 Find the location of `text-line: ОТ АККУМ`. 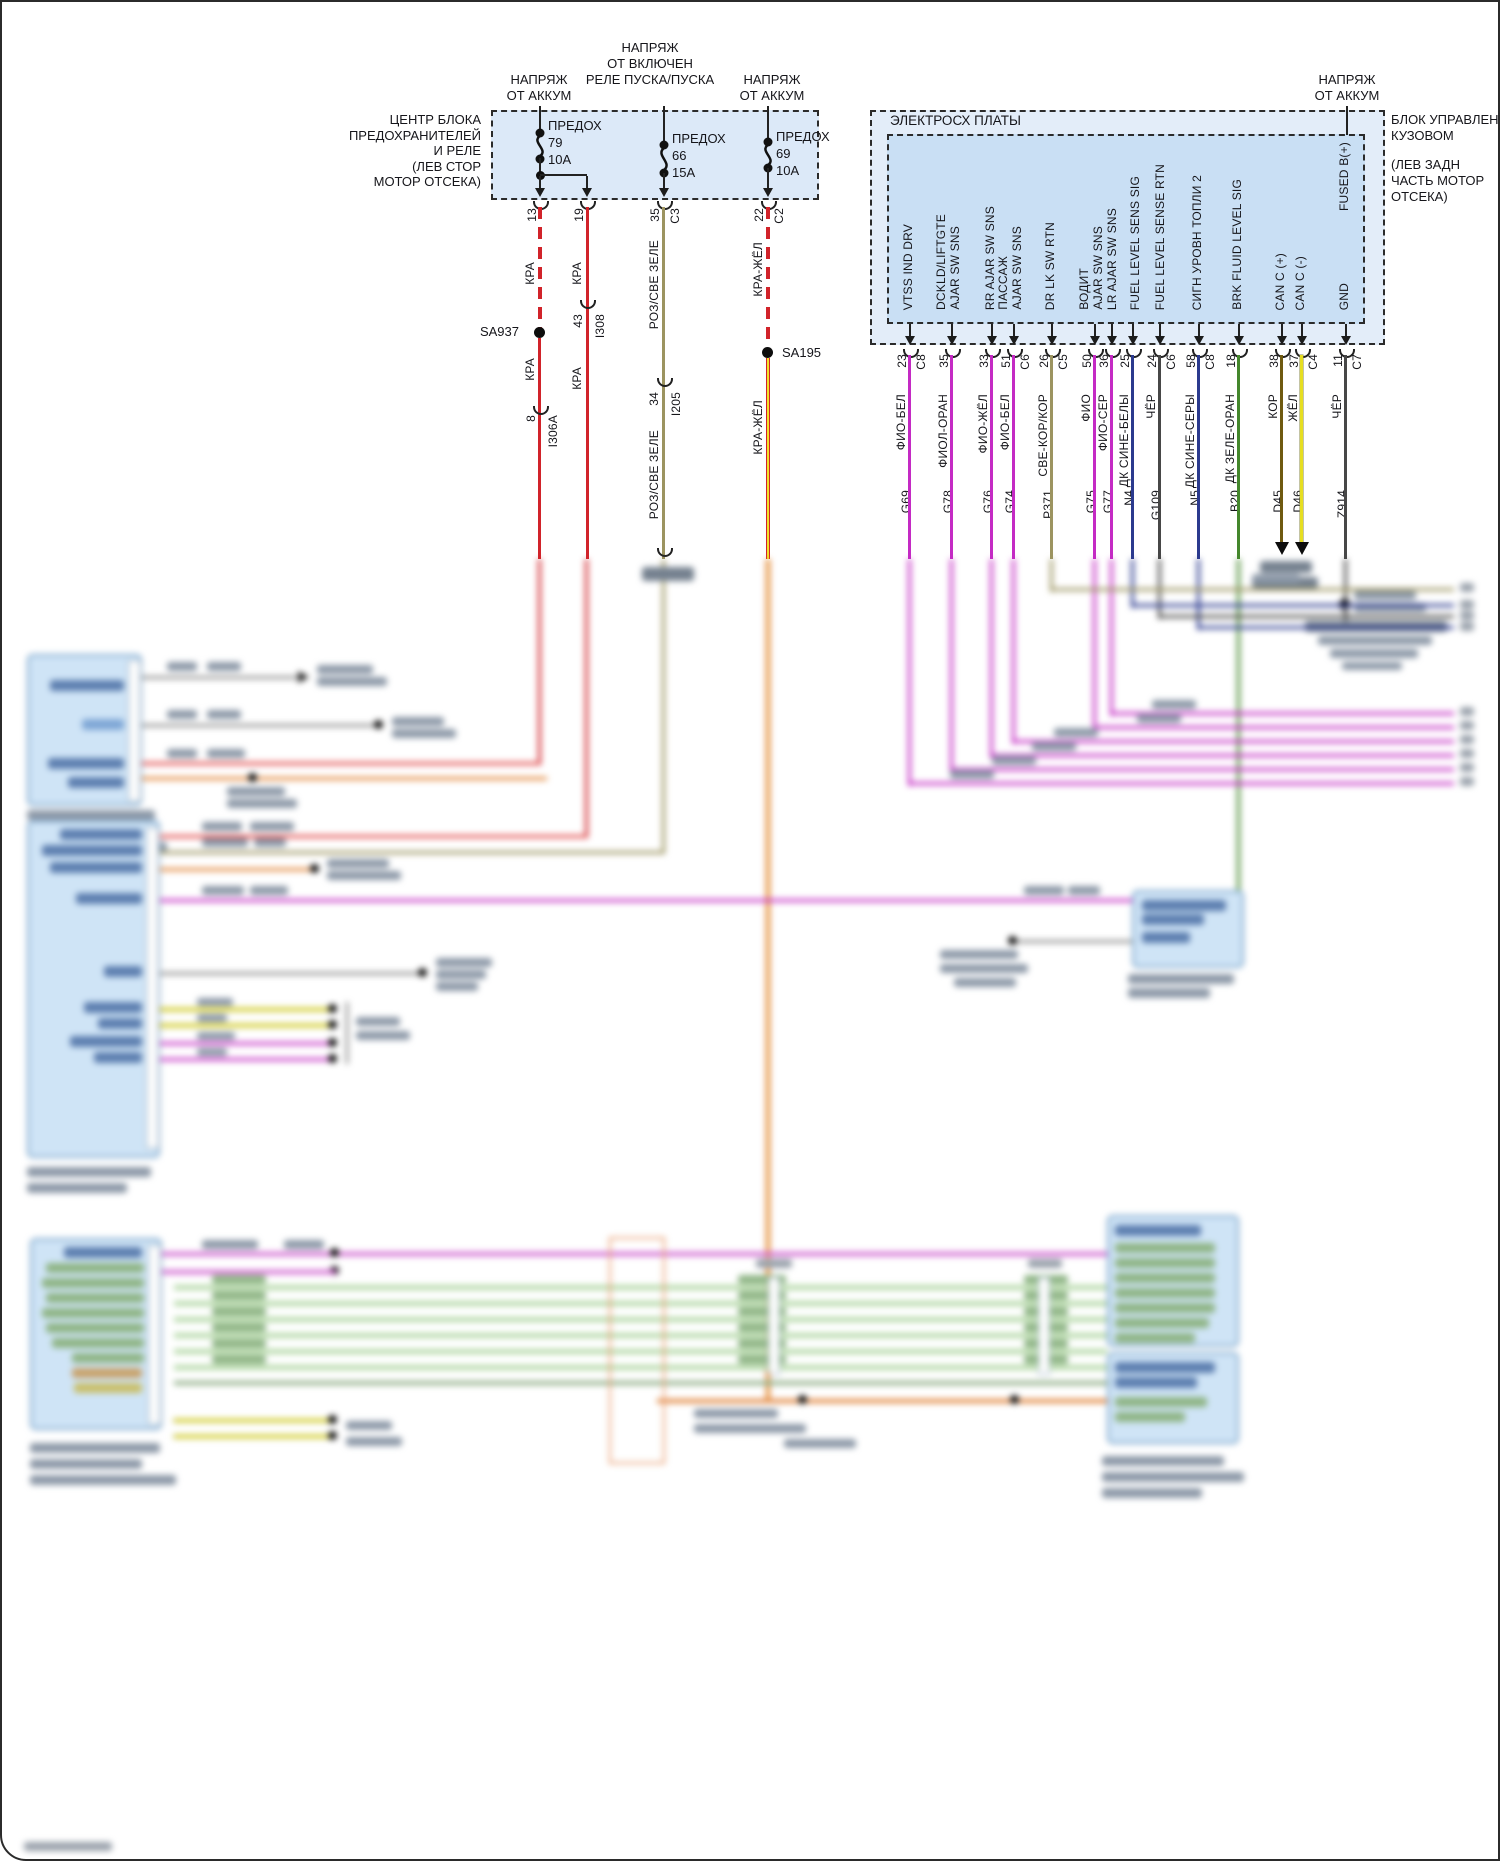

text-line: ОТ АККУМ is located at coordinates (1347, 95).